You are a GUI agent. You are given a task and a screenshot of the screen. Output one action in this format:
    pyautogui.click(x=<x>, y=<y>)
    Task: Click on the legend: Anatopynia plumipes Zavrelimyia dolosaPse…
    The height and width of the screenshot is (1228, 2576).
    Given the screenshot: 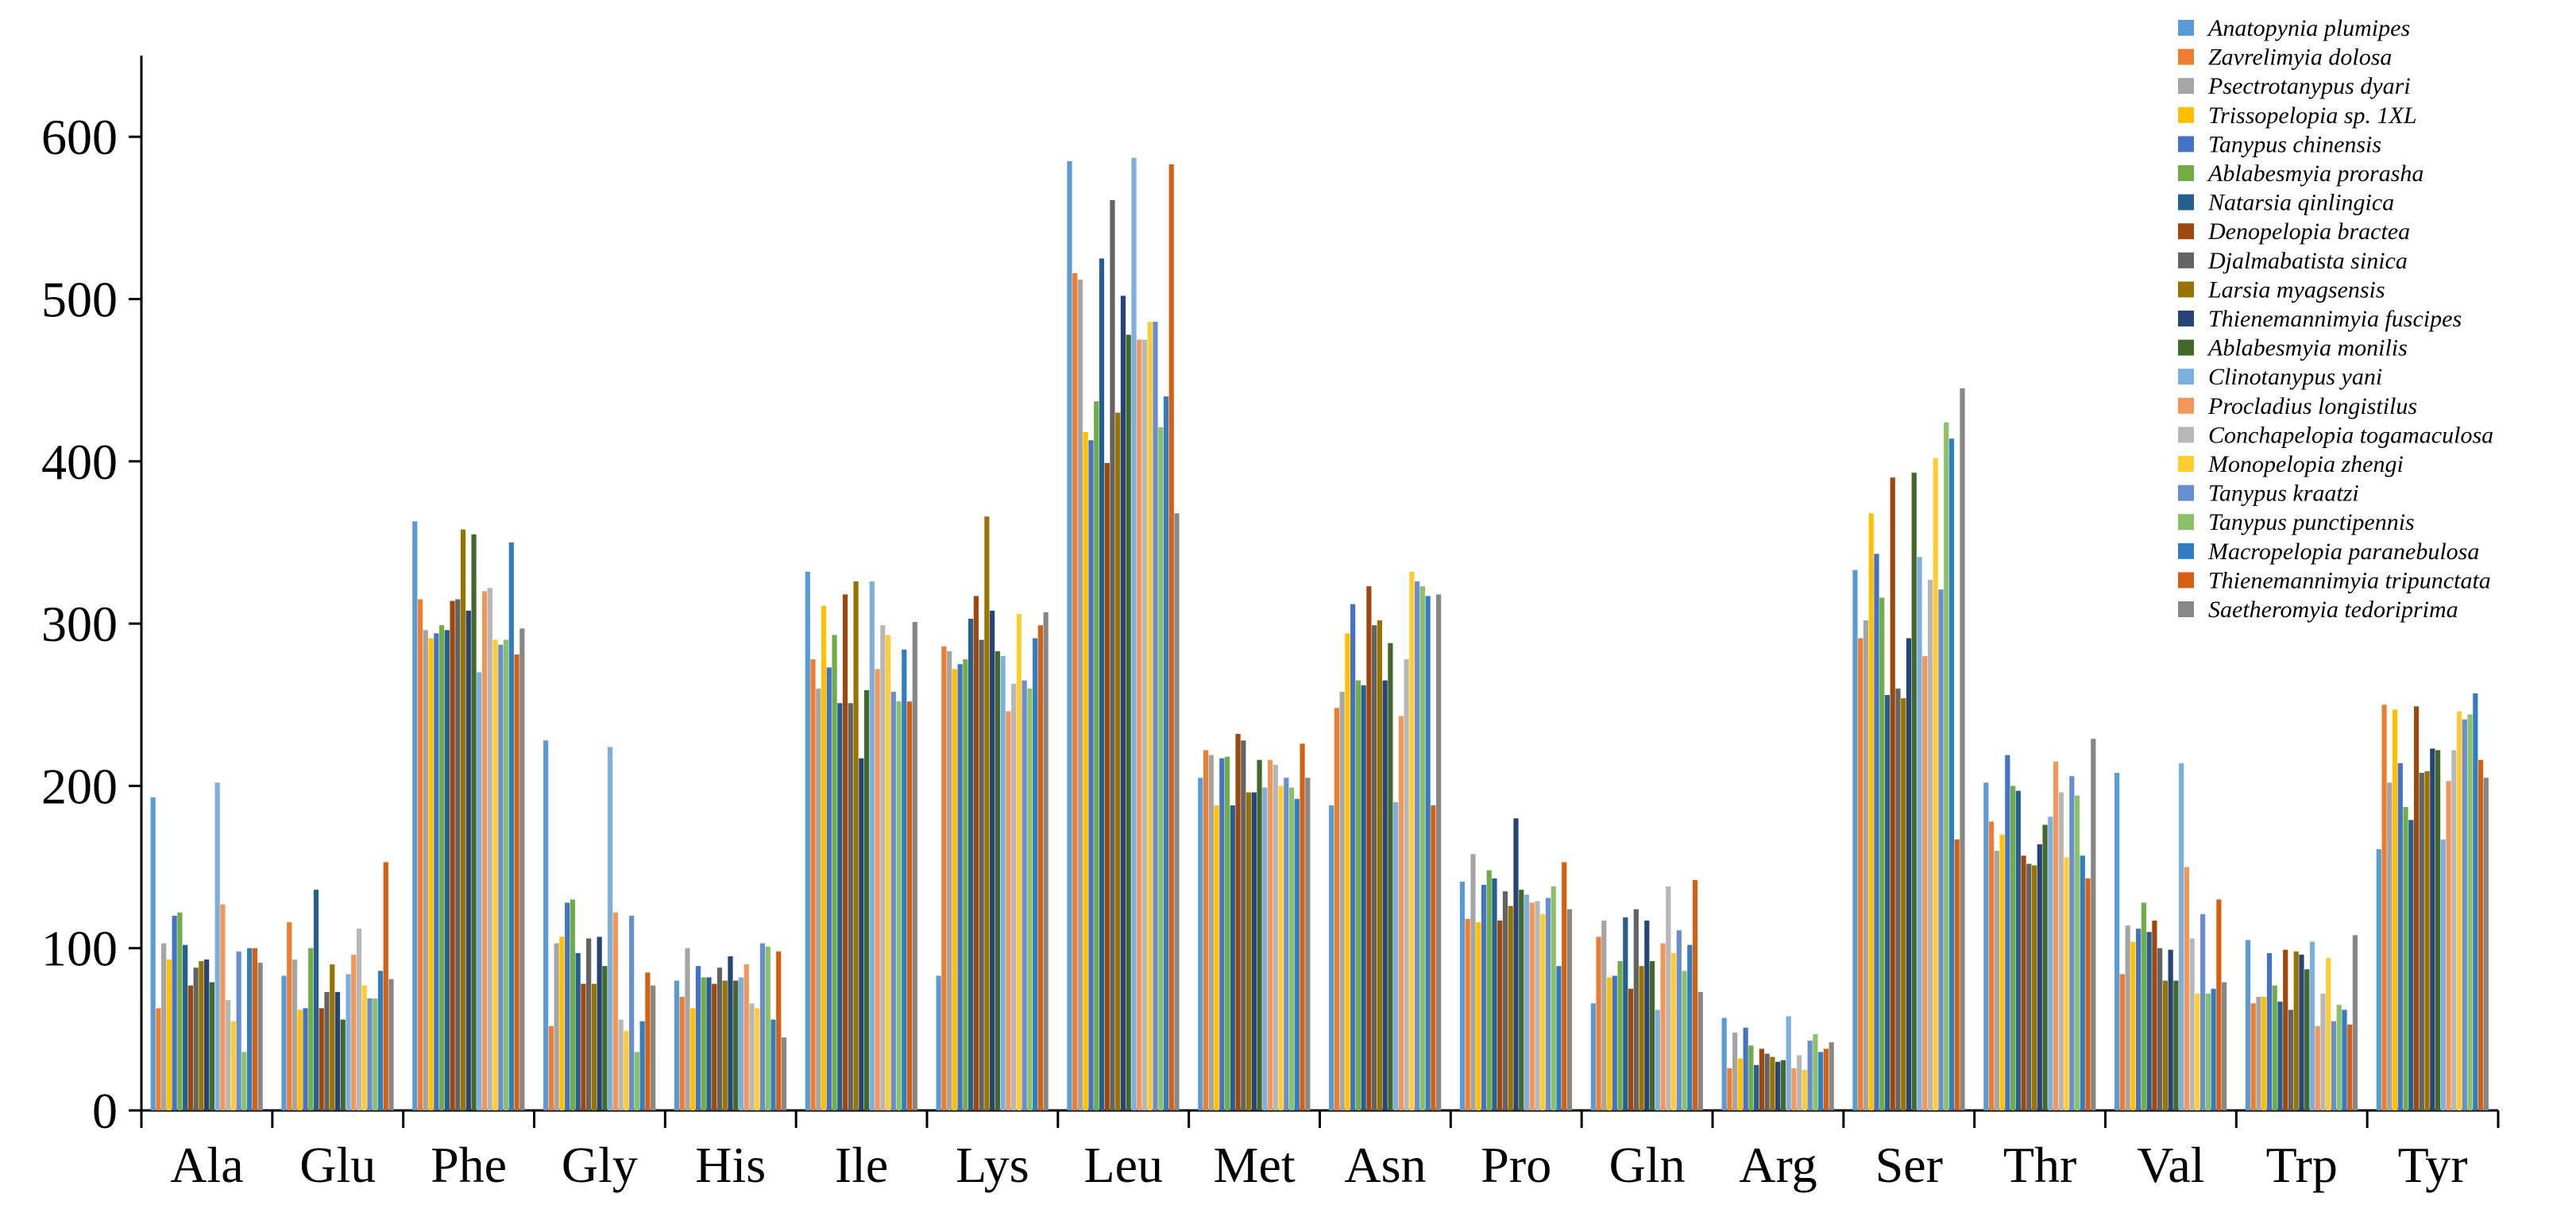 What is the action you would take?
    pyautogui.click(x=2335, y=319)
    